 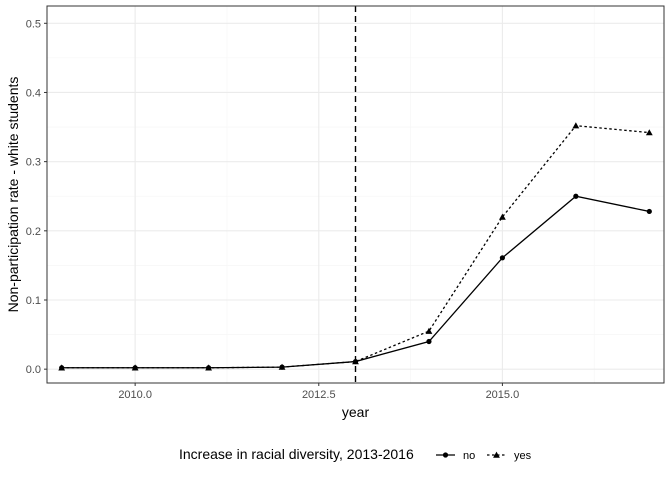 I want to click on y-tick-label: 0.2, so click(x=33, y=232).